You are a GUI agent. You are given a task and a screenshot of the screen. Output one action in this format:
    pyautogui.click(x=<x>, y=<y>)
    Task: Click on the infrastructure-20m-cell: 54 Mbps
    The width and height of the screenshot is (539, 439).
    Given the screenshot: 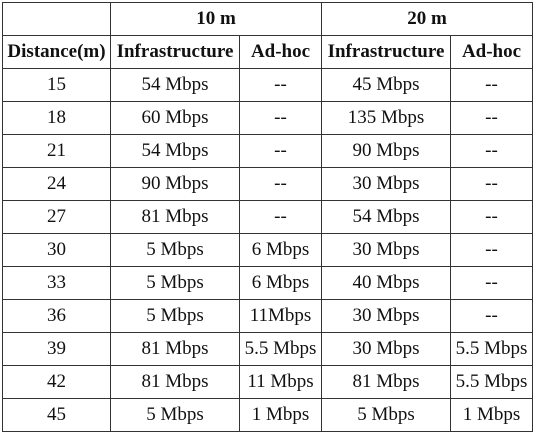 What is the action you would take?
    pyautogui.click(x=386, y=217)
    